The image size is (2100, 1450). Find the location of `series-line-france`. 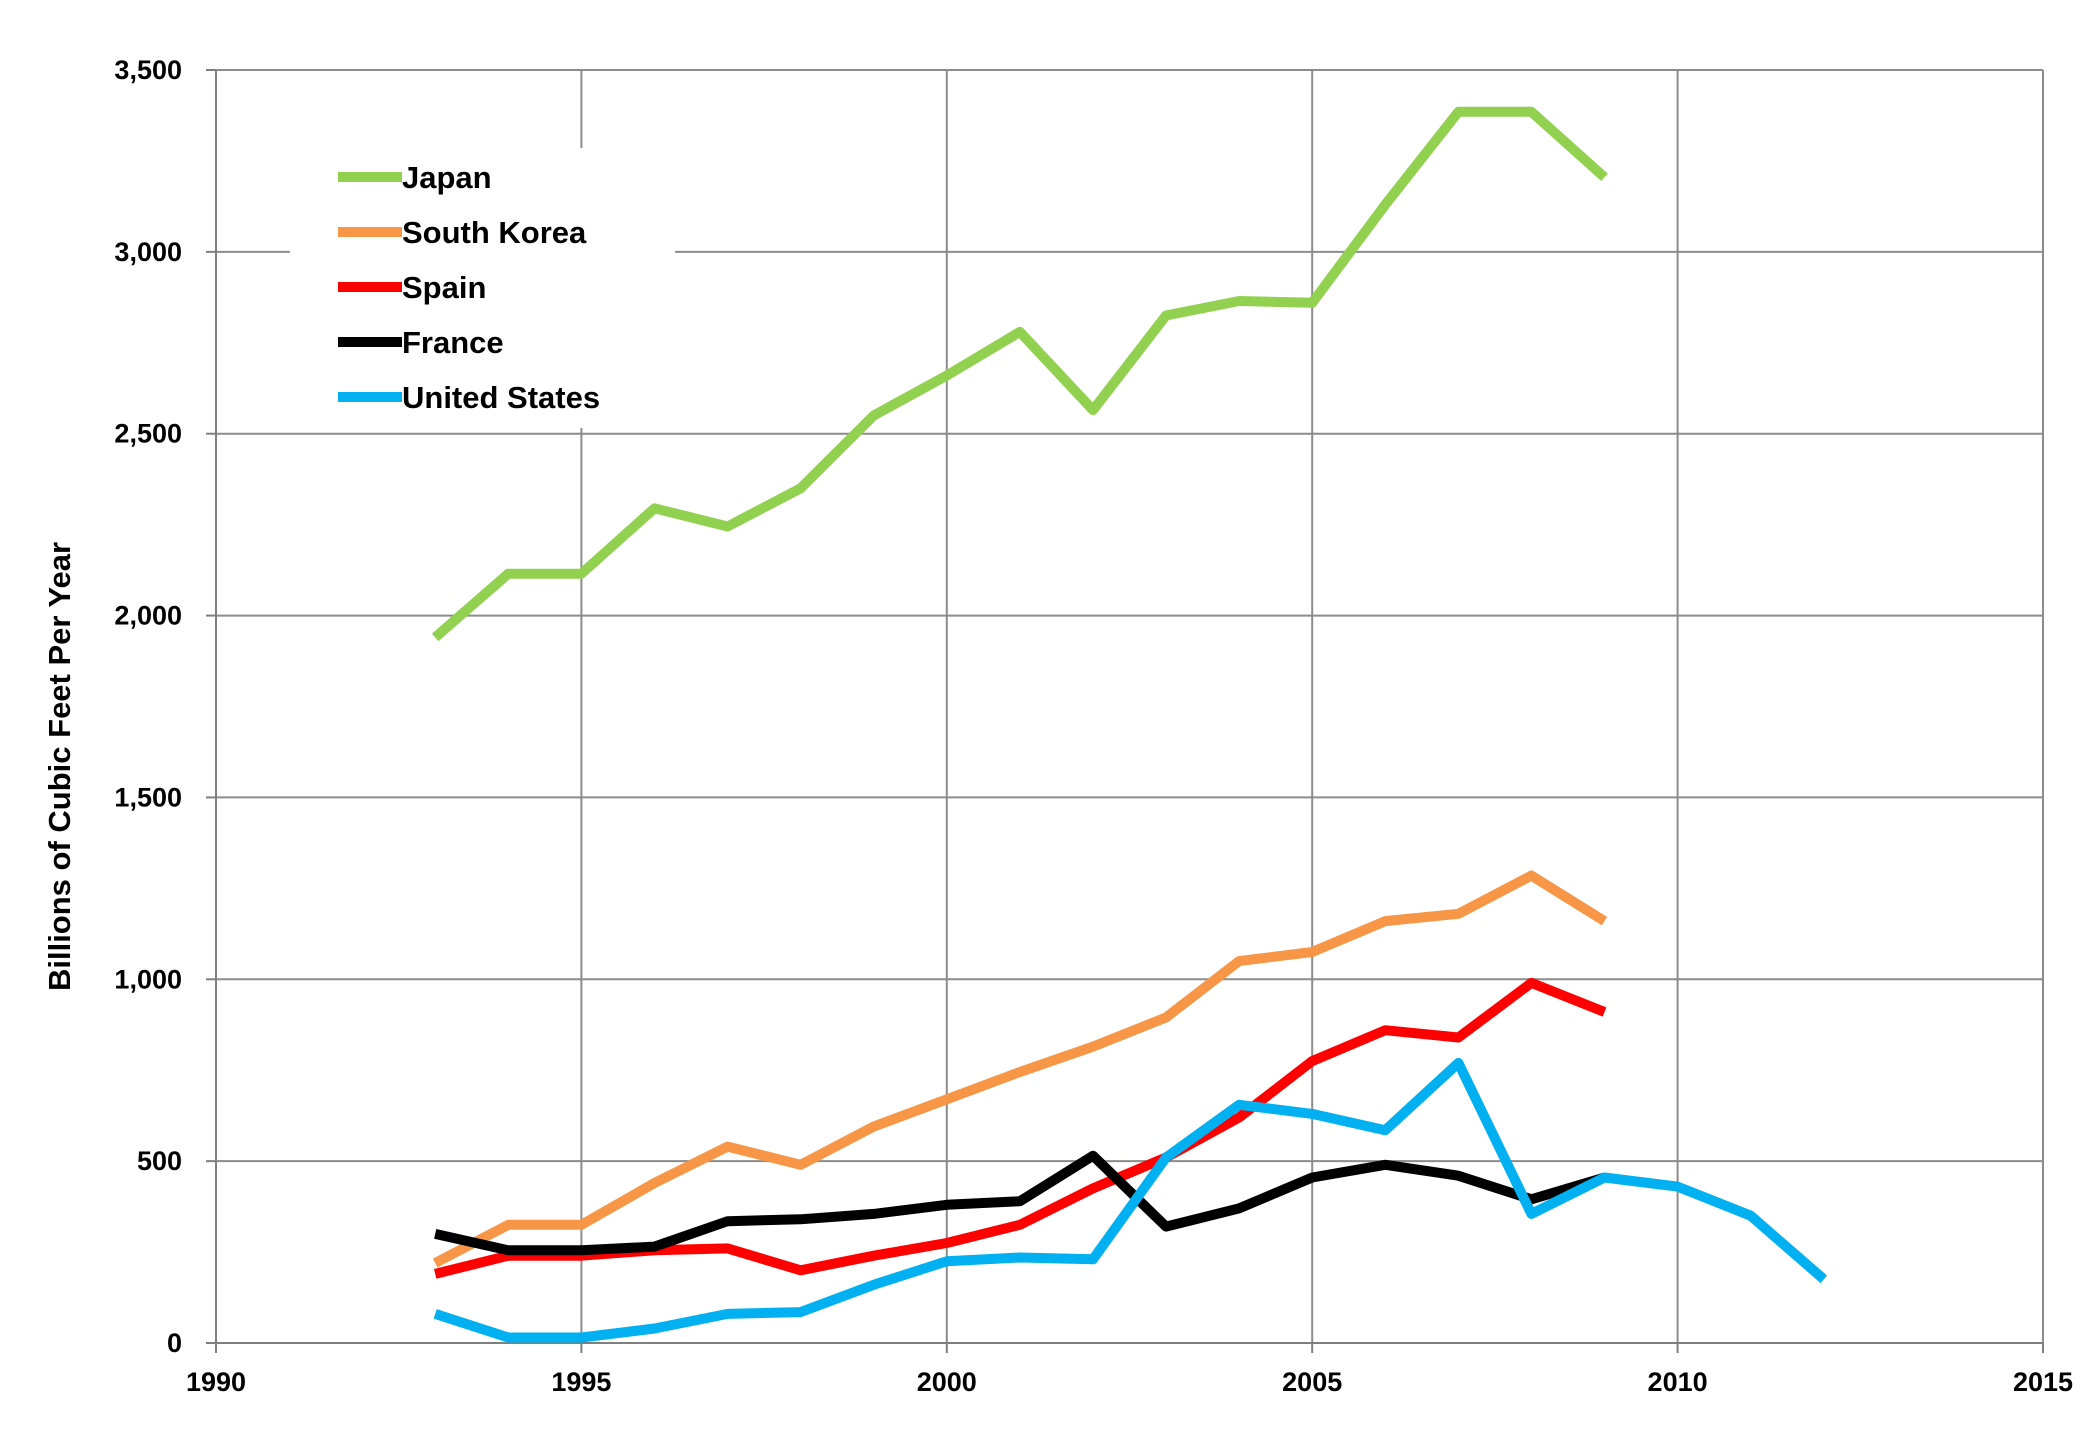

series-line-france is located at coordinates (1020, 1203).